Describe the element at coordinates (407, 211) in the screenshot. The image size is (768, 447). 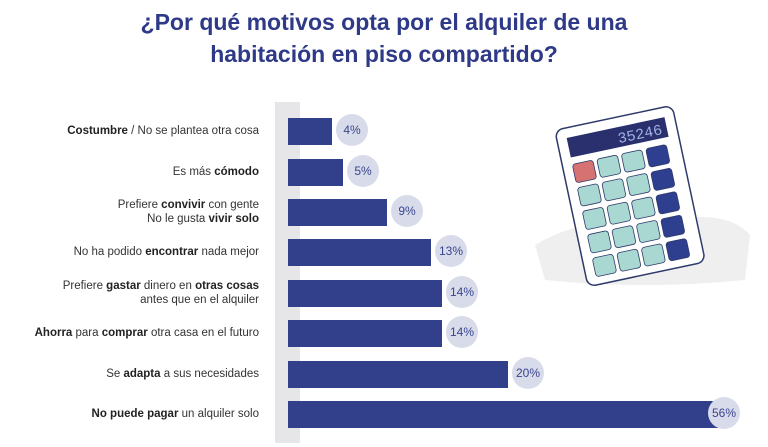
I see `value-label: 9%` at that location.